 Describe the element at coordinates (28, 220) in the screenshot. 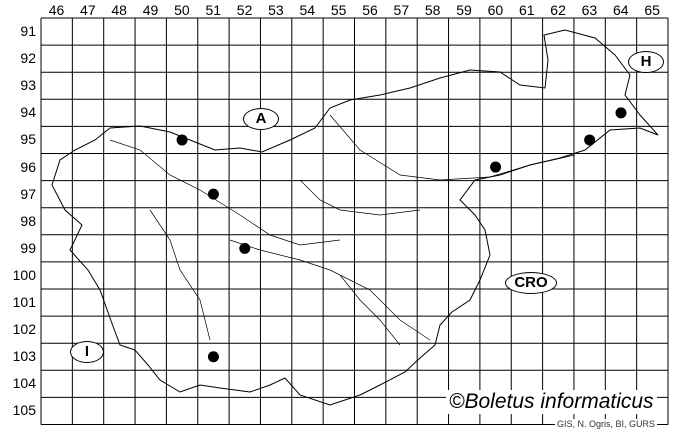

I see `row-label: 98` at that location.